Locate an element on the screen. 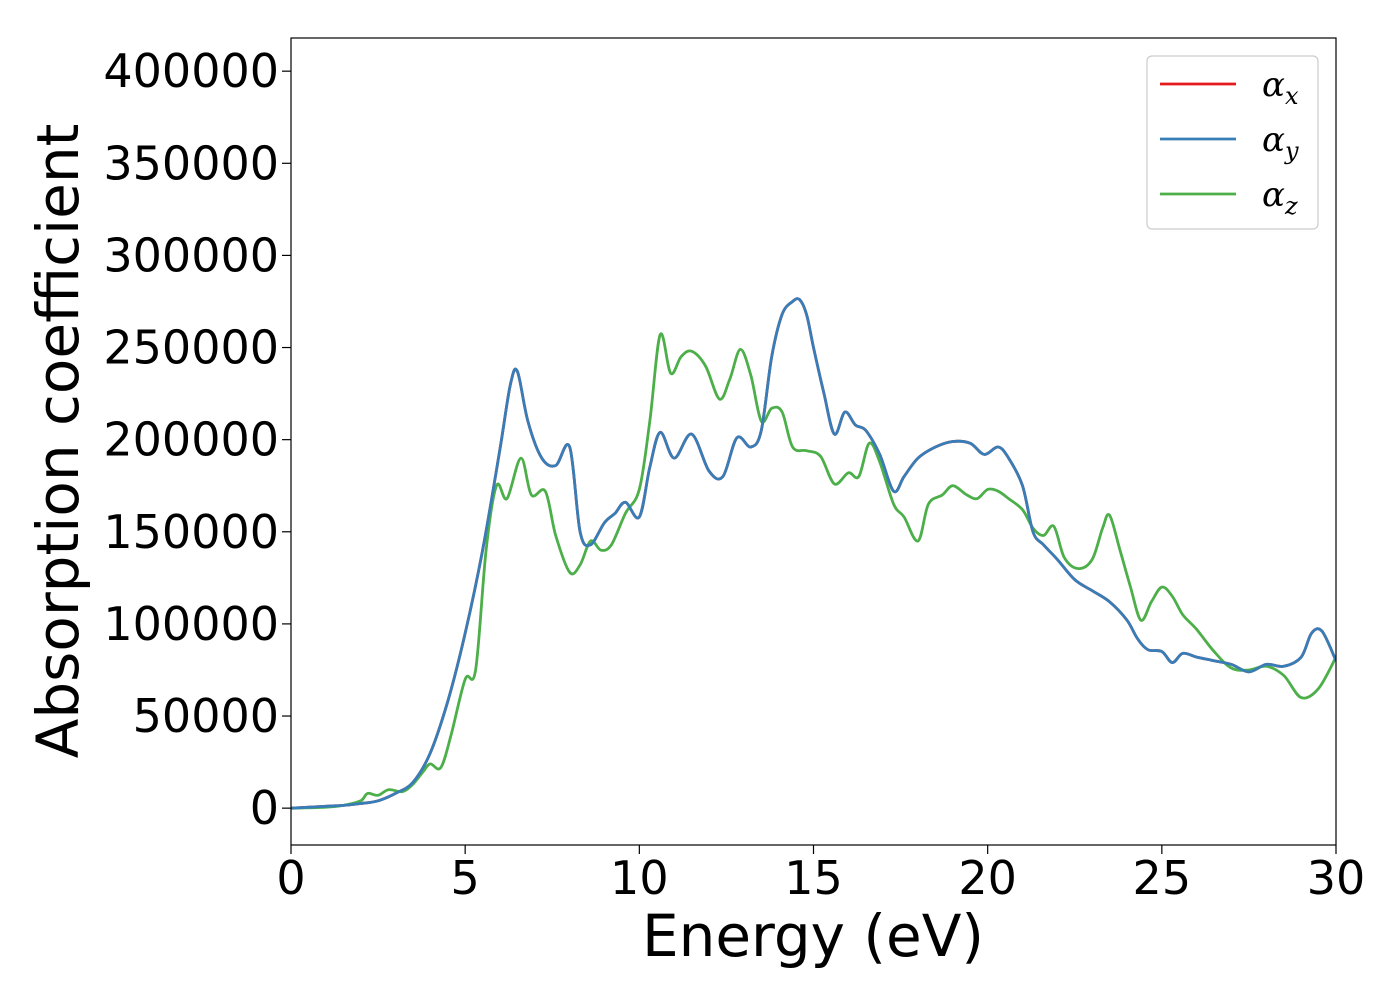 This screenshot has width=1400, height=1000. legend-label-z: αz is located at coordinates (1280, 197).